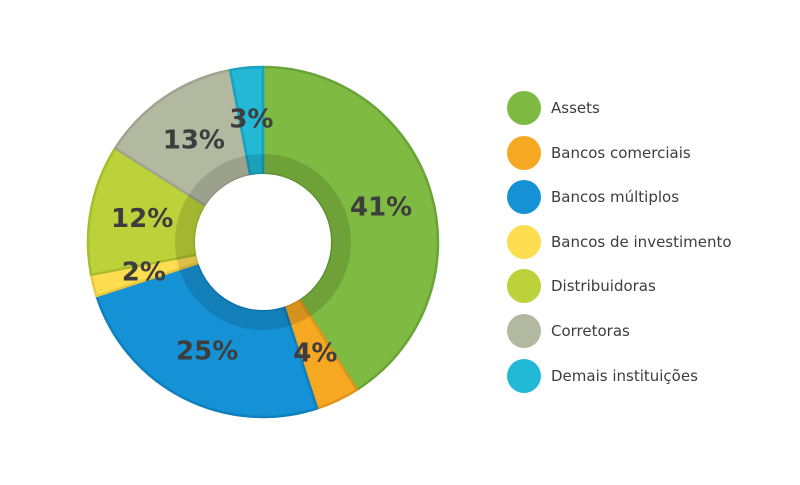 The height and width of the screenshot is (485, 800). What do you see at coordinates (619, 108) in the screenshot?
I see `legend-item-assets: Assets` at bounding box center [619, 108].